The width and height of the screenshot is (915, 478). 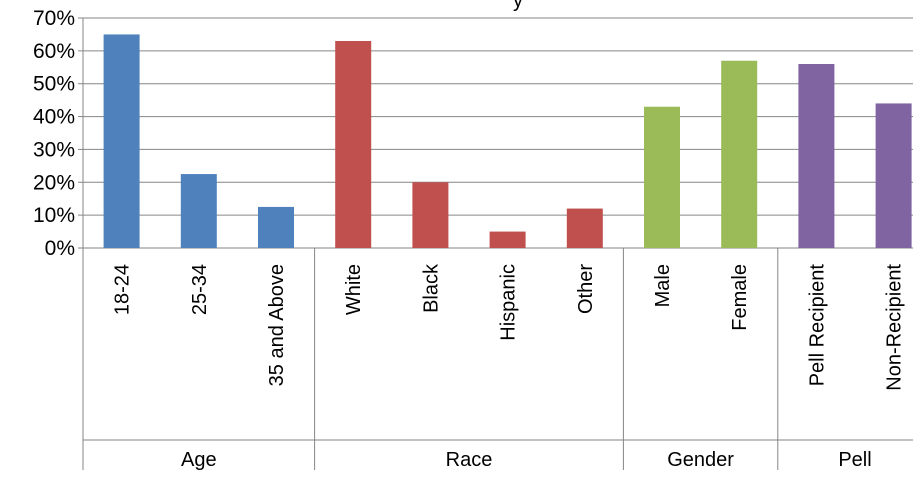 I want to click on y-tick-label: 70%, so click(x=54, y=18).